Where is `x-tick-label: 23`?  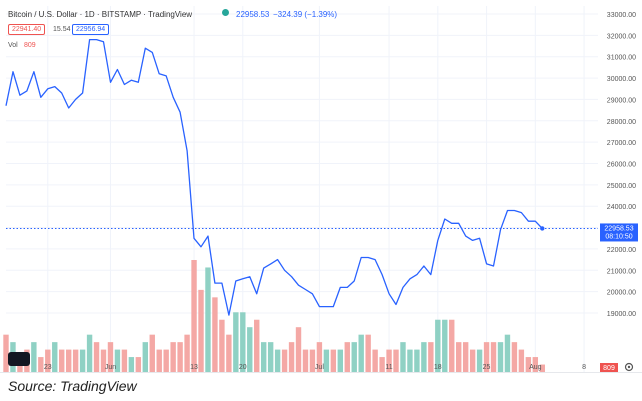
x-tick-label: 23 is located at coordinates (48, 367).